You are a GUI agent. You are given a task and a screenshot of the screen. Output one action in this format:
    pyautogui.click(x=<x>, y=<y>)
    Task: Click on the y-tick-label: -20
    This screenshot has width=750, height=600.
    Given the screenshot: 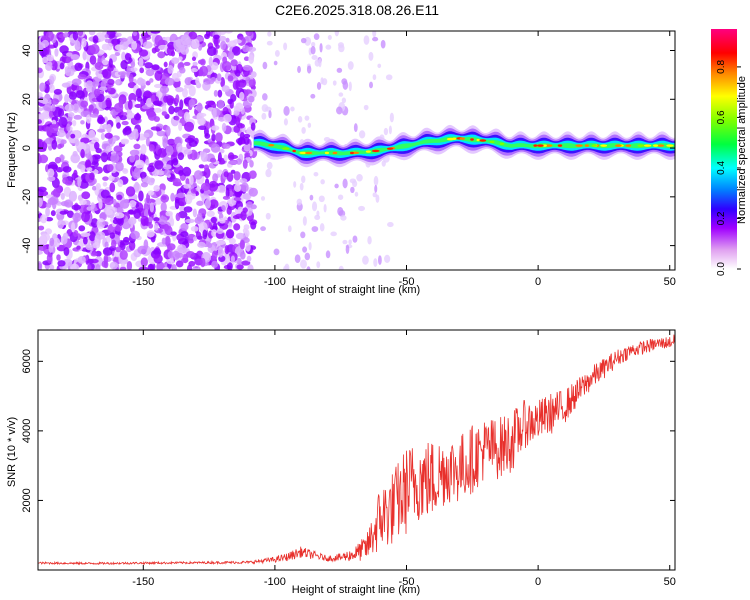 What is the action you would take?
    pyautogui.click(x=27, y=197)
    